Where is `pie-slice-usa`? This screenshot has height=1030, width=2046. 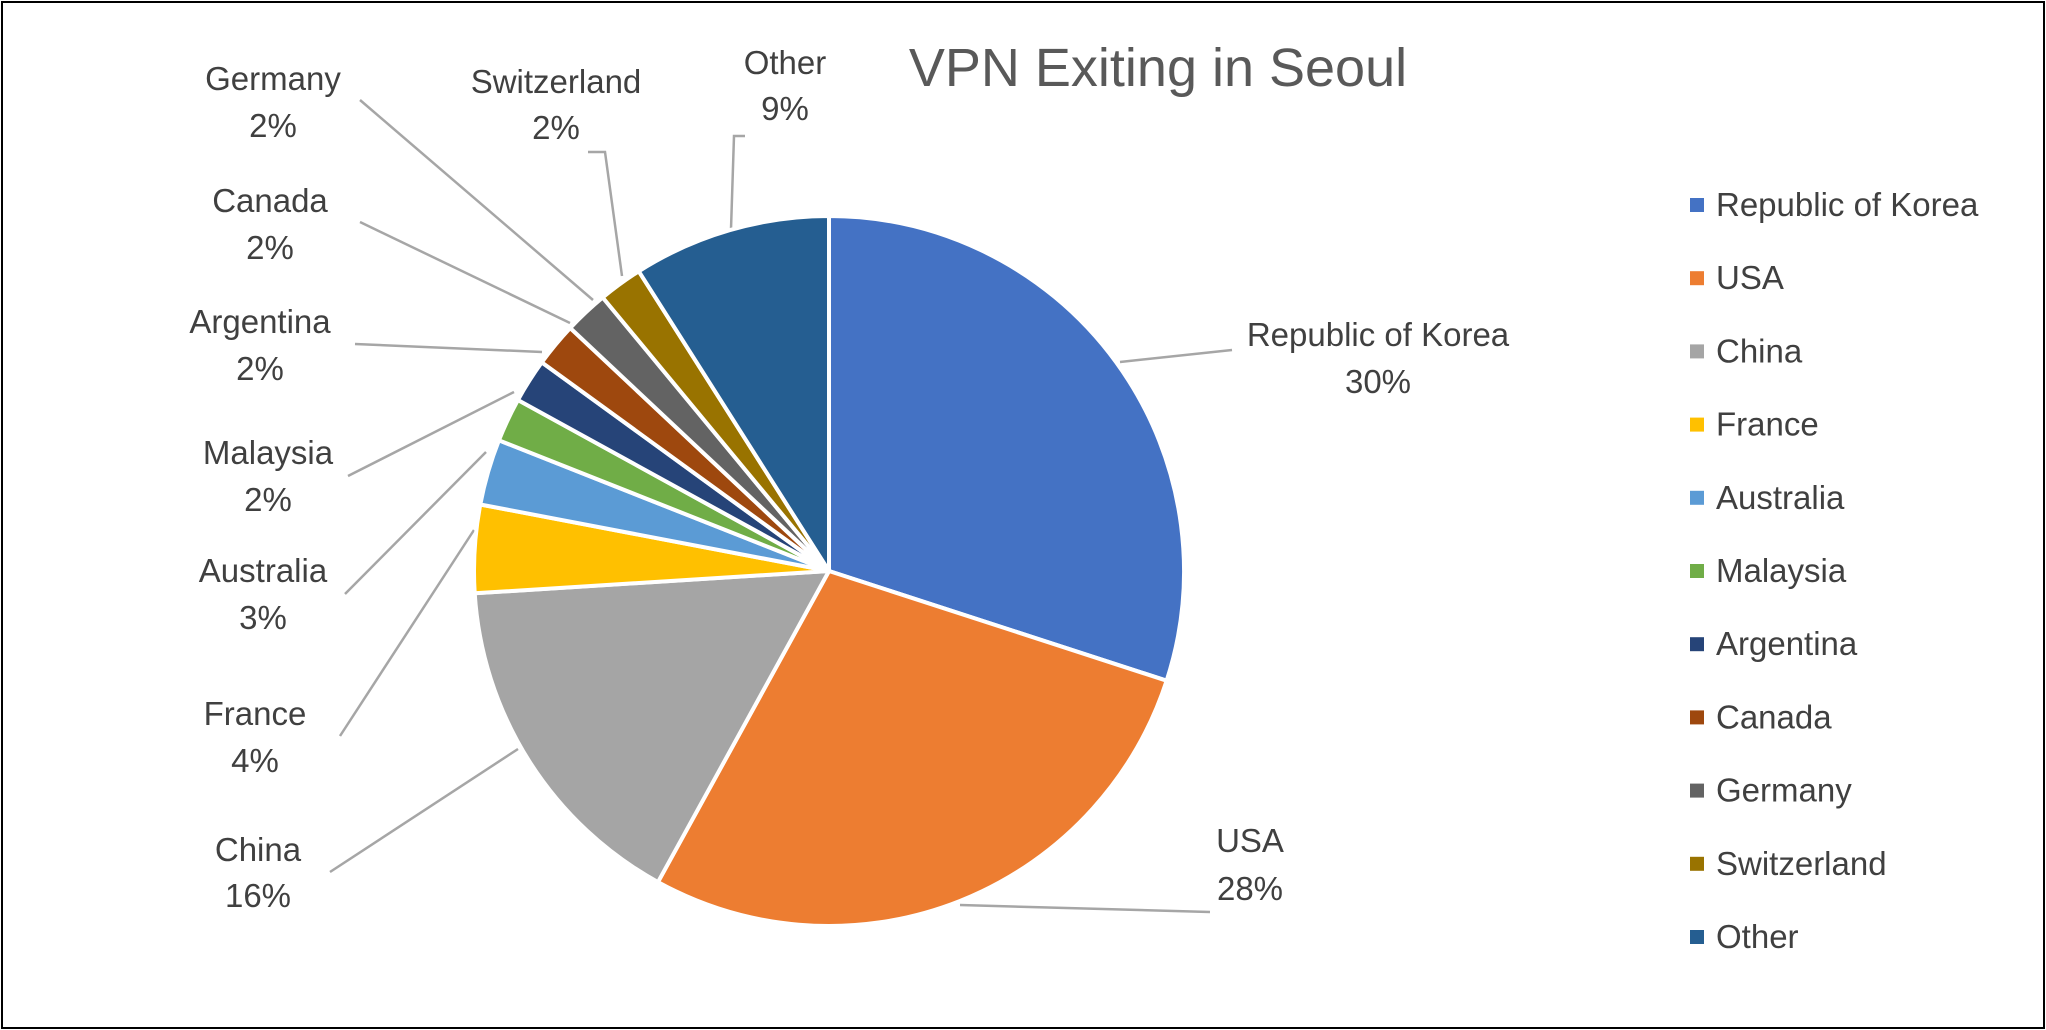
pie-slice-usa is located at coordinates (912, 748).